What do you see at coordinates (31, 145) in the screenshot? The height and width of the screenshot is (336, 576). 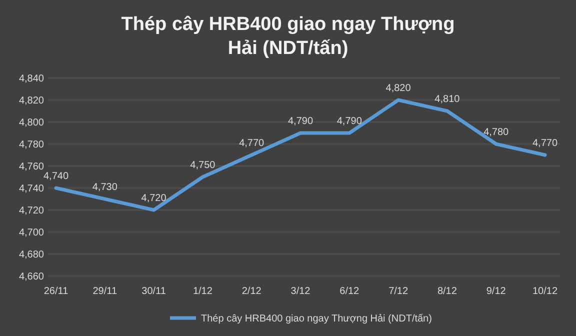 I see `y-tick-label: 4,780` at bounding box center [31, 145].